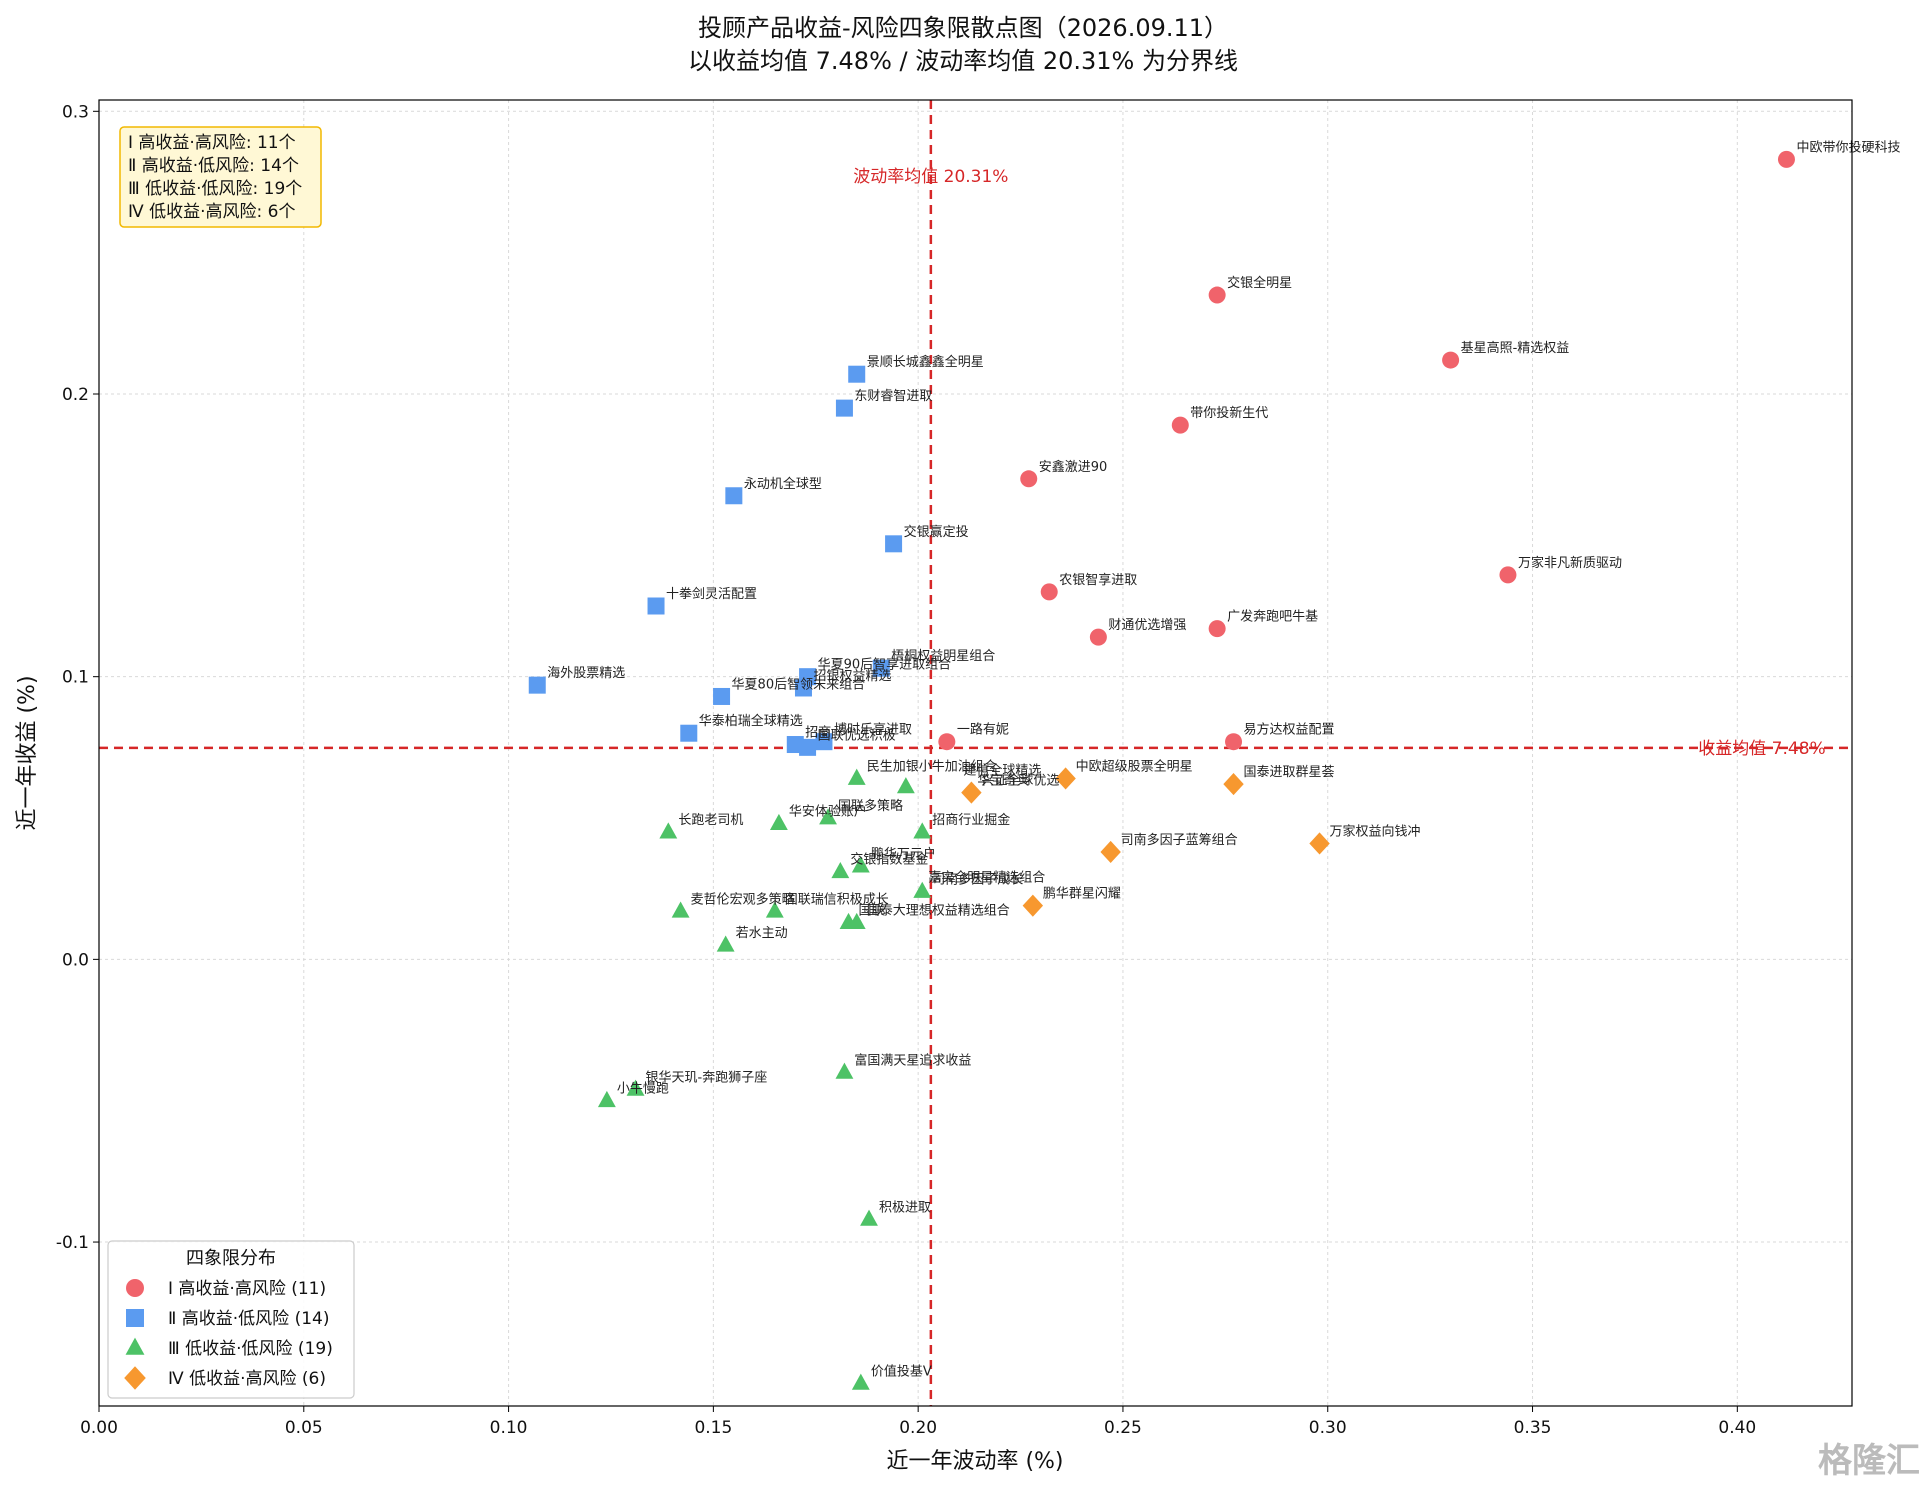  What do you see at coordinates (936, 532) in the screenshot?
I see `point-label: 交银赢定投` at bounding box center [936, 532].